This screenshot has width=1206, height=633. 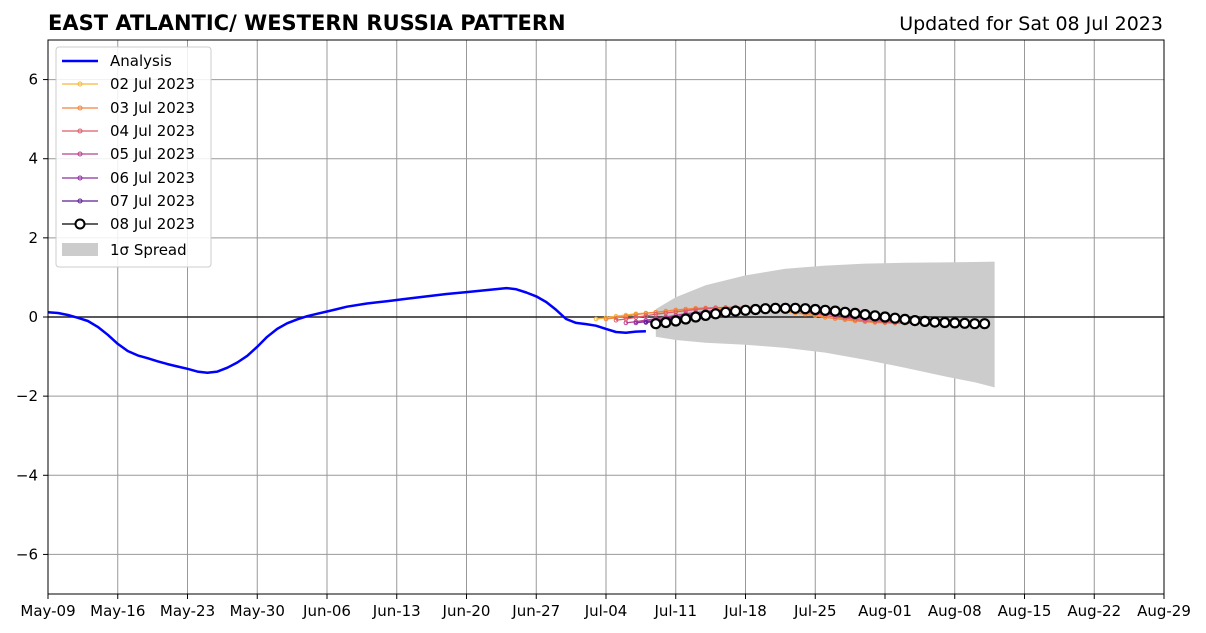 I want to click on legend-entry-04-jul: 04 Jul 2023, so click(x=128, y=131).